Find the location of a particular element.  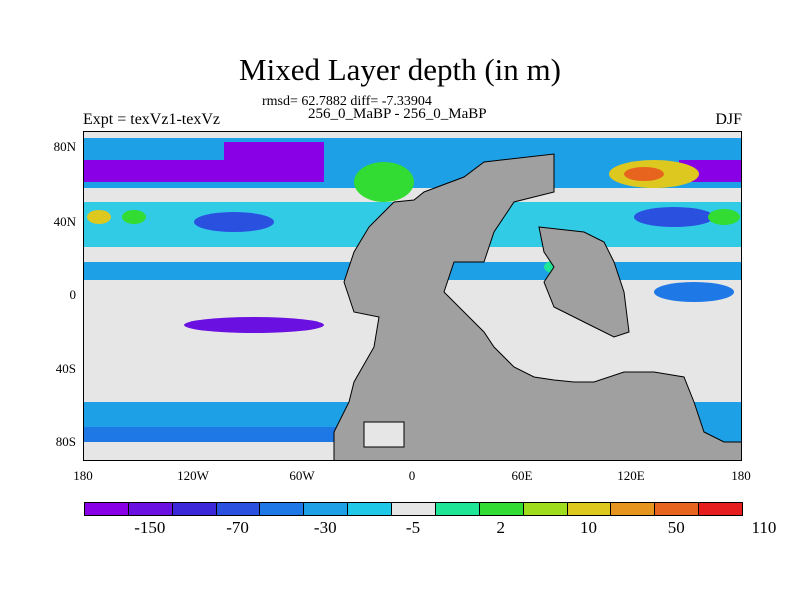

colorbar-label: 50 is located at coordinates (676, 527).